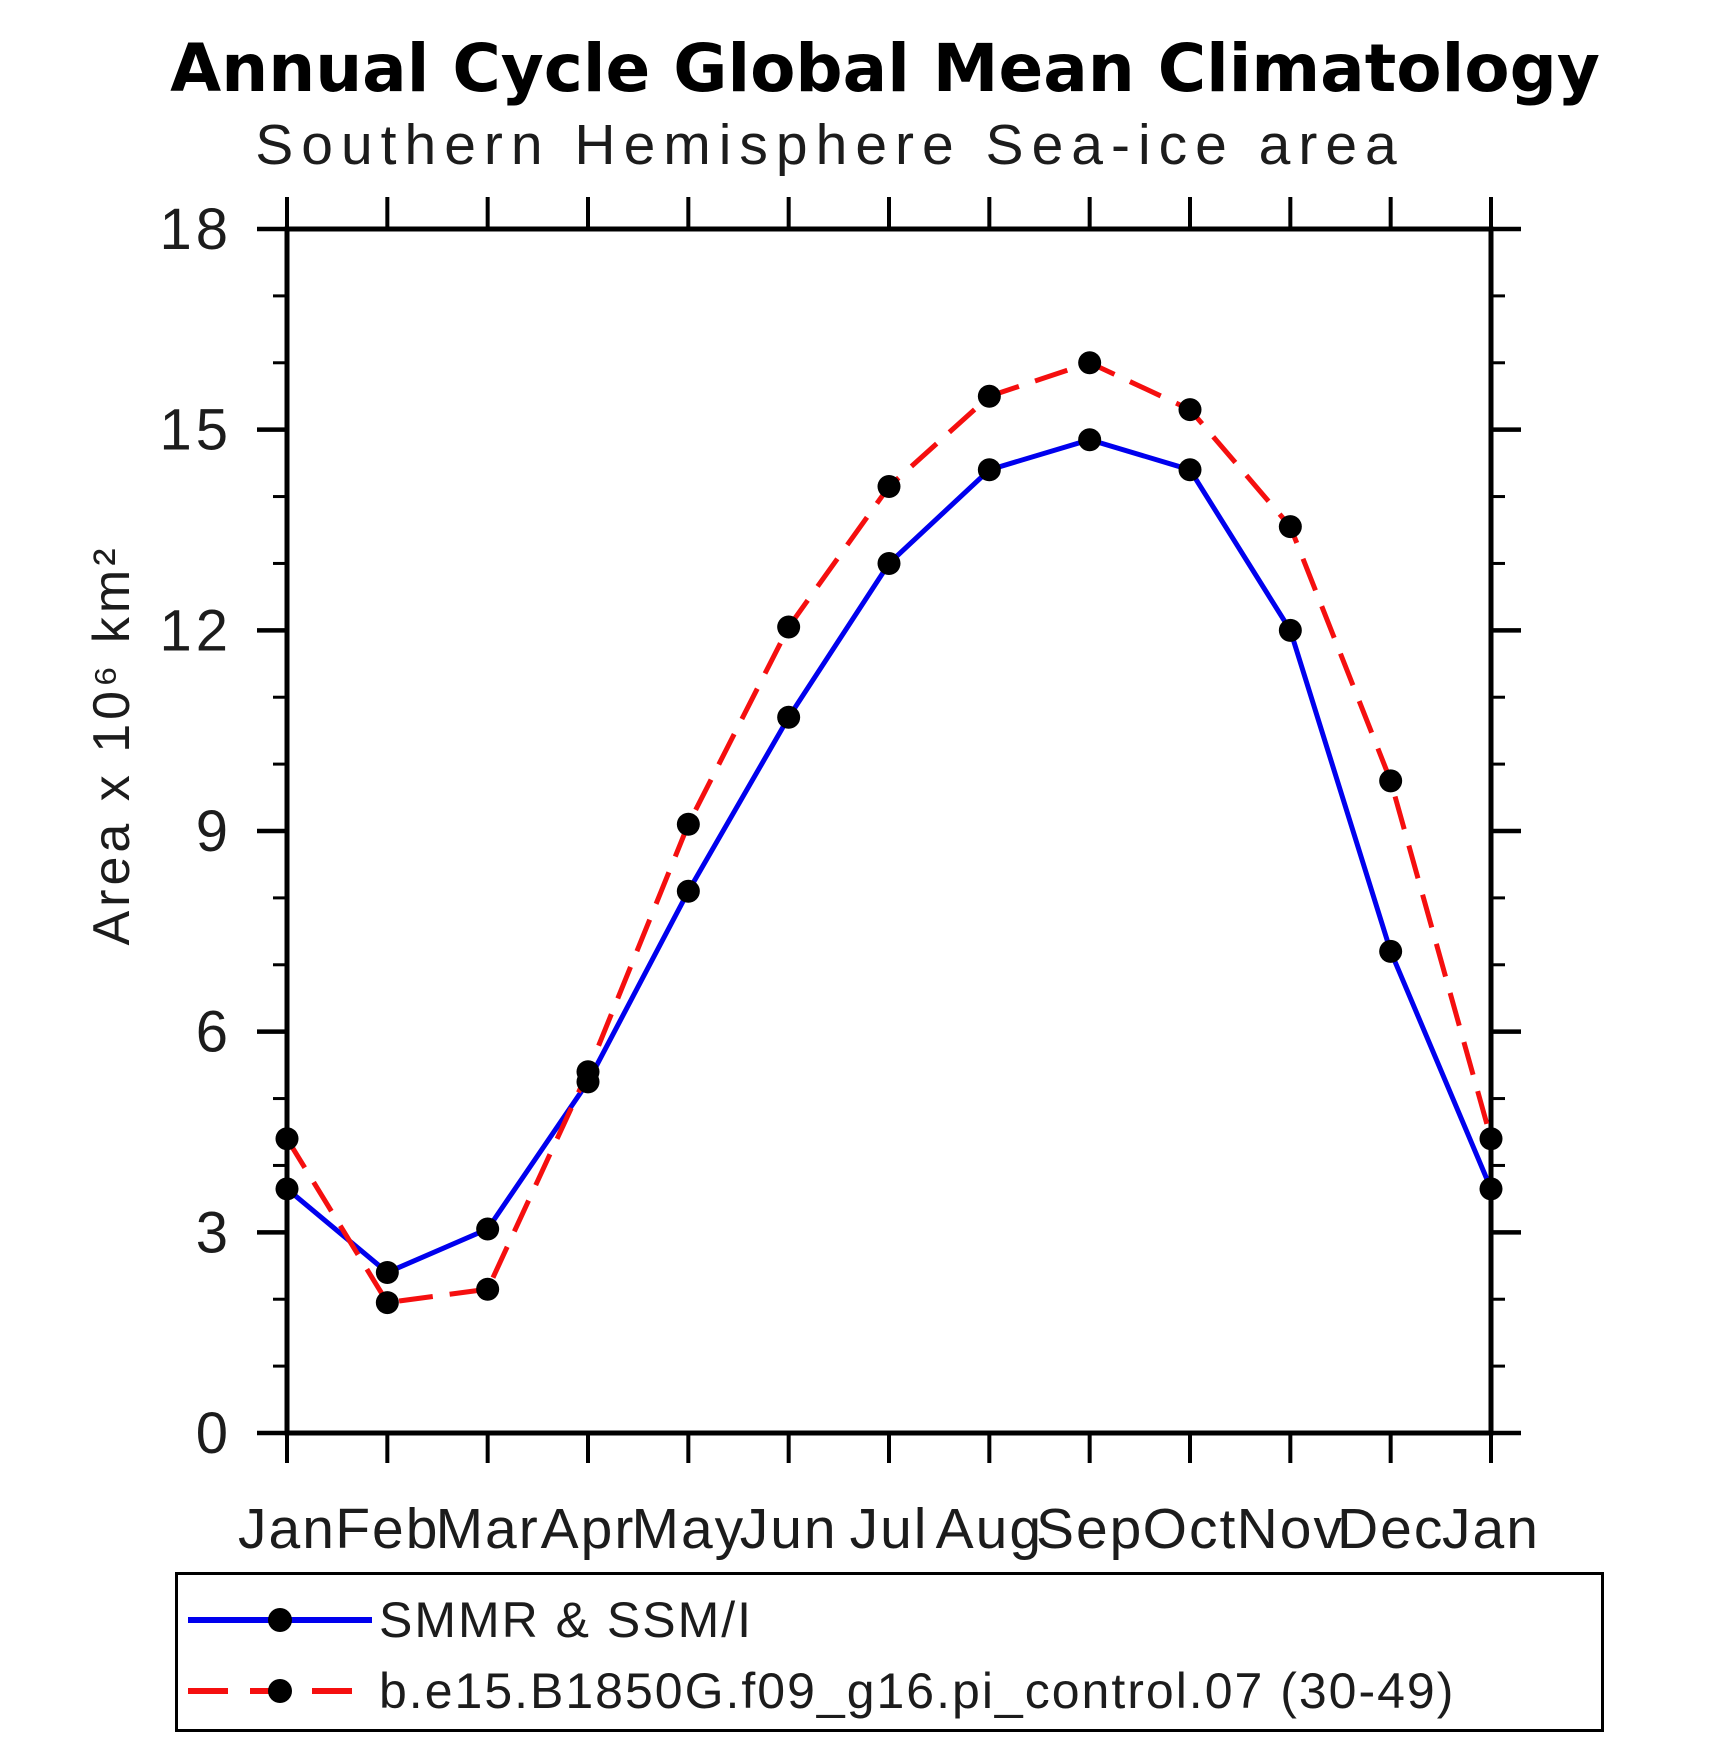 Image resolution: width=1710 pixels, height=1740 pixels. I want to click on legend-swatch-dashed-line, so click(280, 1691).